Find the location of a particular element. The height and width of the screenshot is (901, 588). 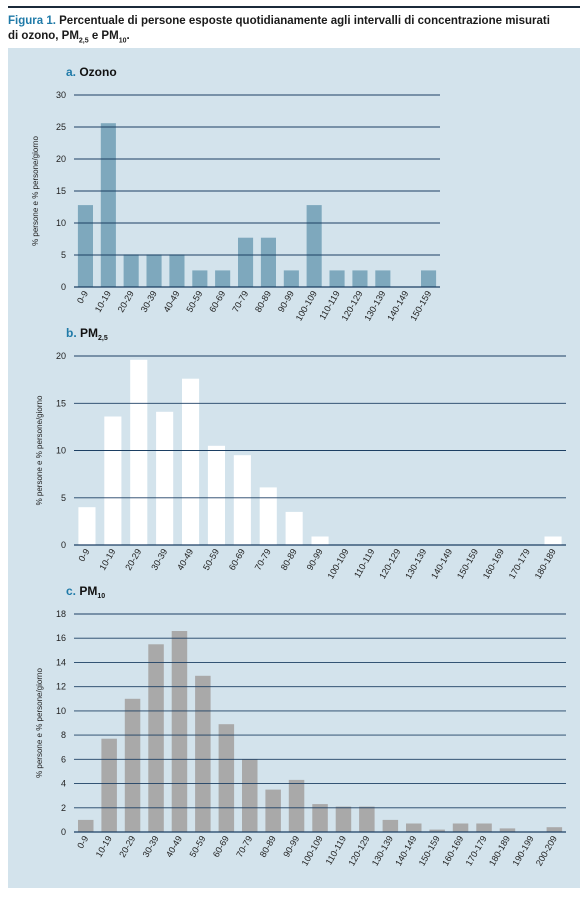

chart-title-letter: c. is located at coordinates (72, 591).